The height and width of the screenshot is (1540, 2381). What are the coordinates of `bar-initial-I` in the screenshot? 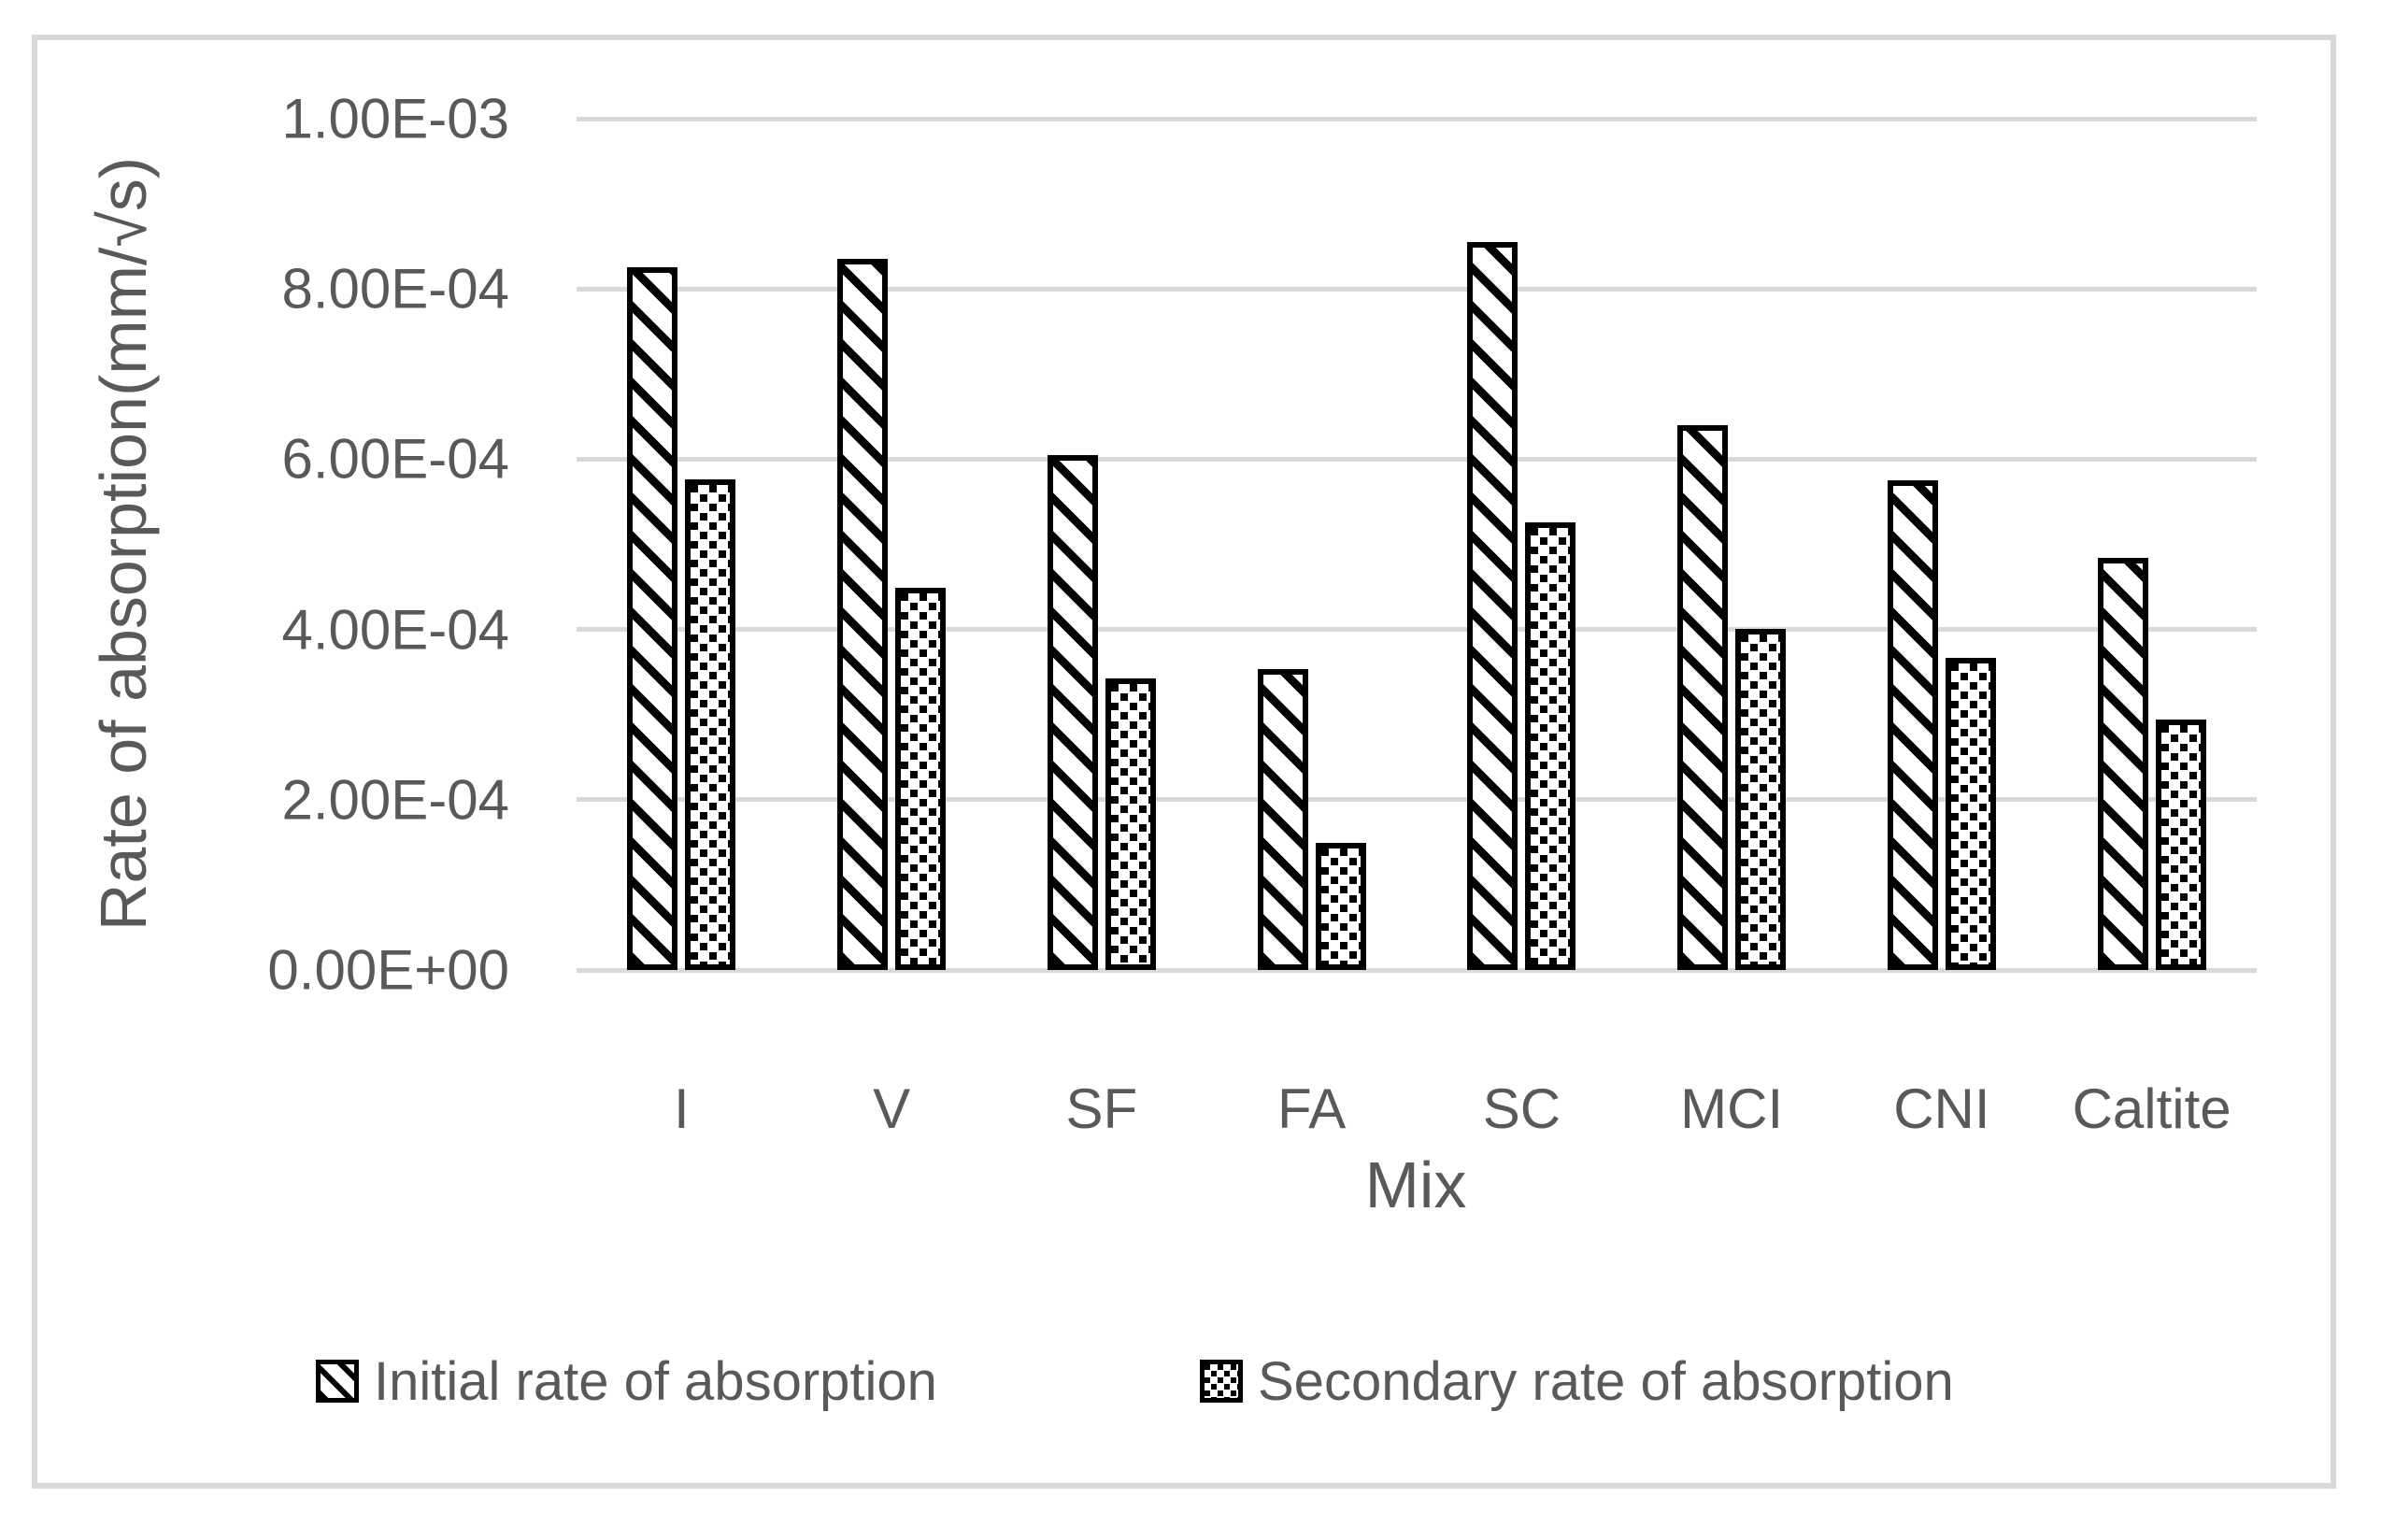 It's located at (652, 618).